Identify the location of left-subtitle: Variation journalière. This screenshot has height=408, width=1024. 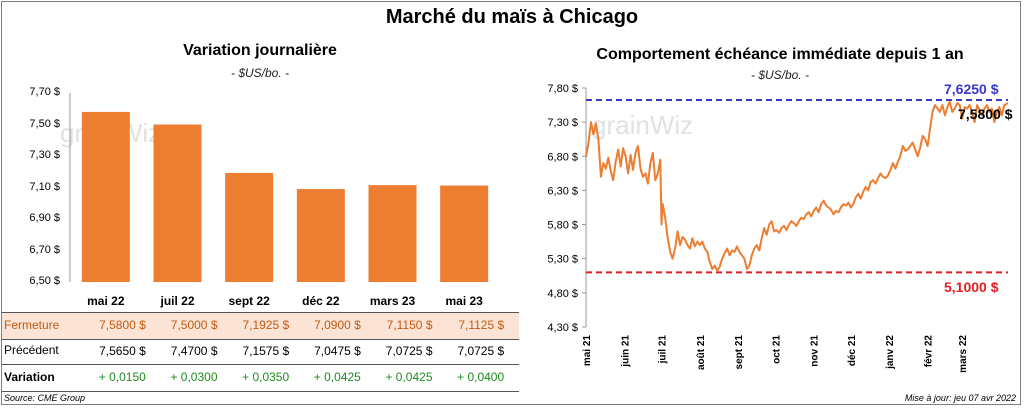
(260, 50).